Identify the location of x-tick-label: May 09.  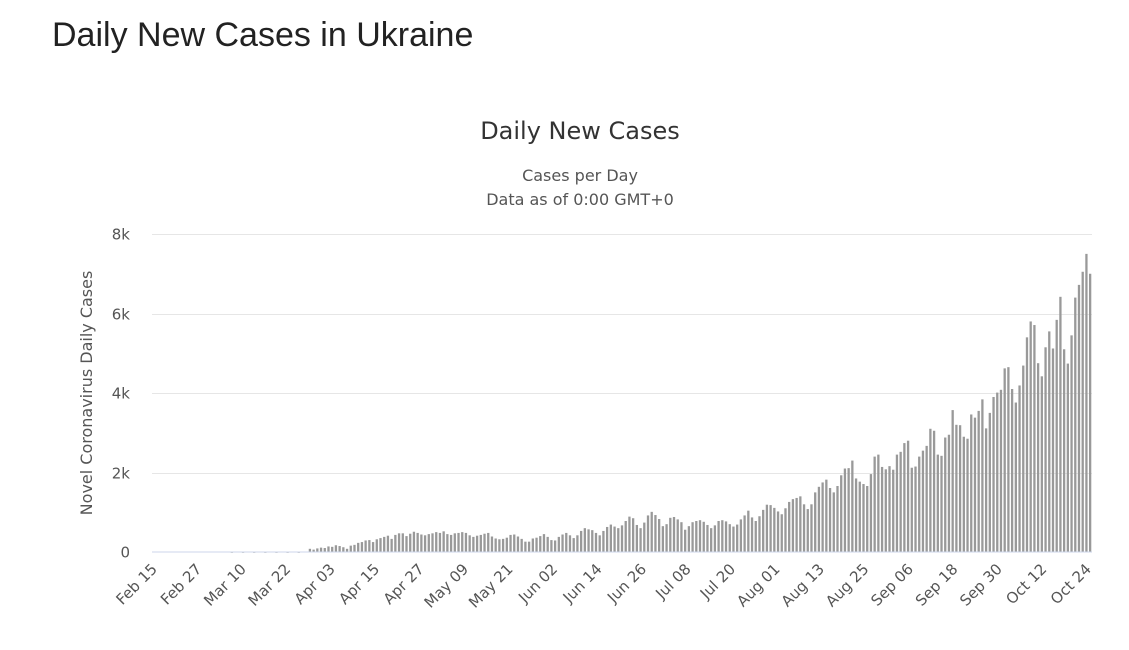
(447, 586).